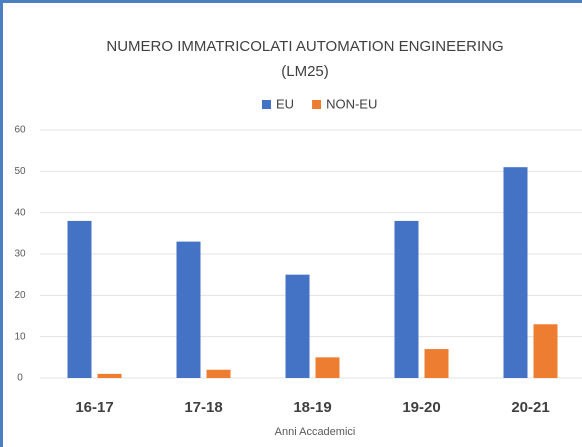 The width and height of the screenshot is (582, 447). Describe the element at coordinates (20, 171) in the screenshot. I see `y-tick-label: 50` at that location.